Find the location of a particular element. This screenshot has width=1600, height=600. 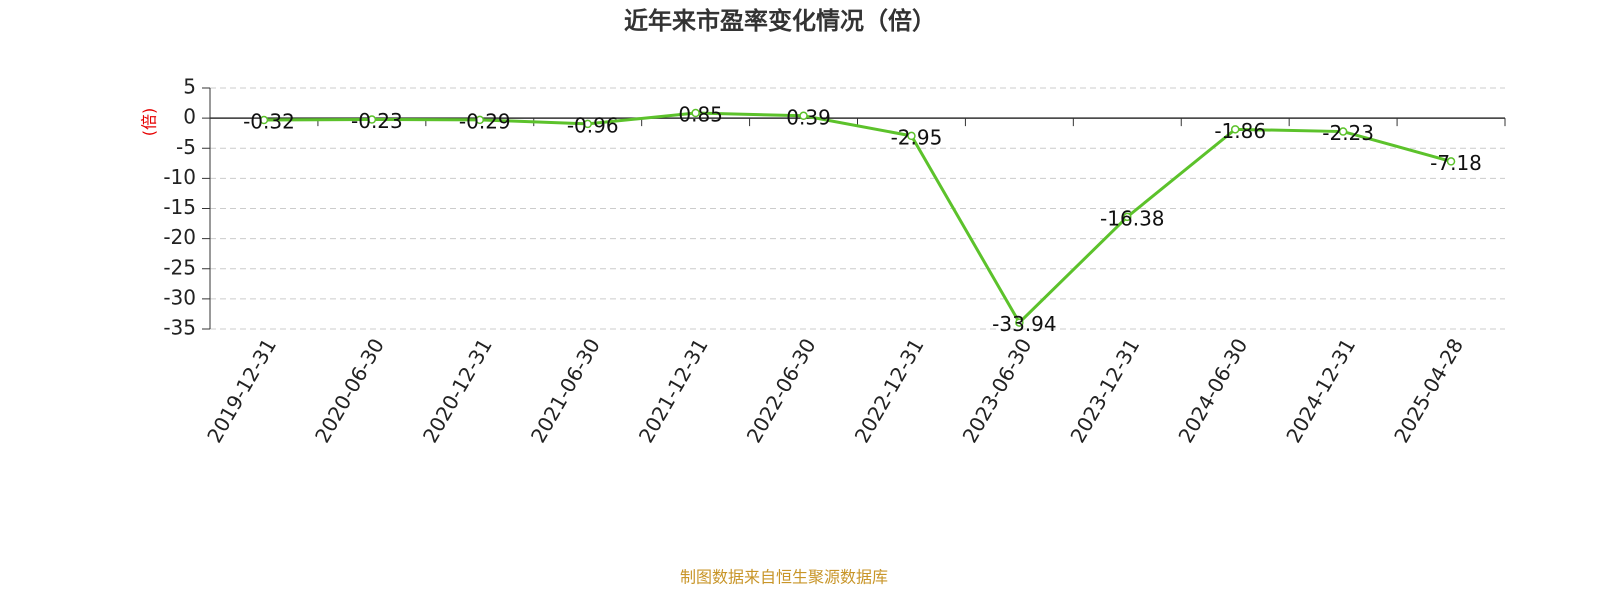

data-label: -7.18 is located at coordinates (1456, 163).